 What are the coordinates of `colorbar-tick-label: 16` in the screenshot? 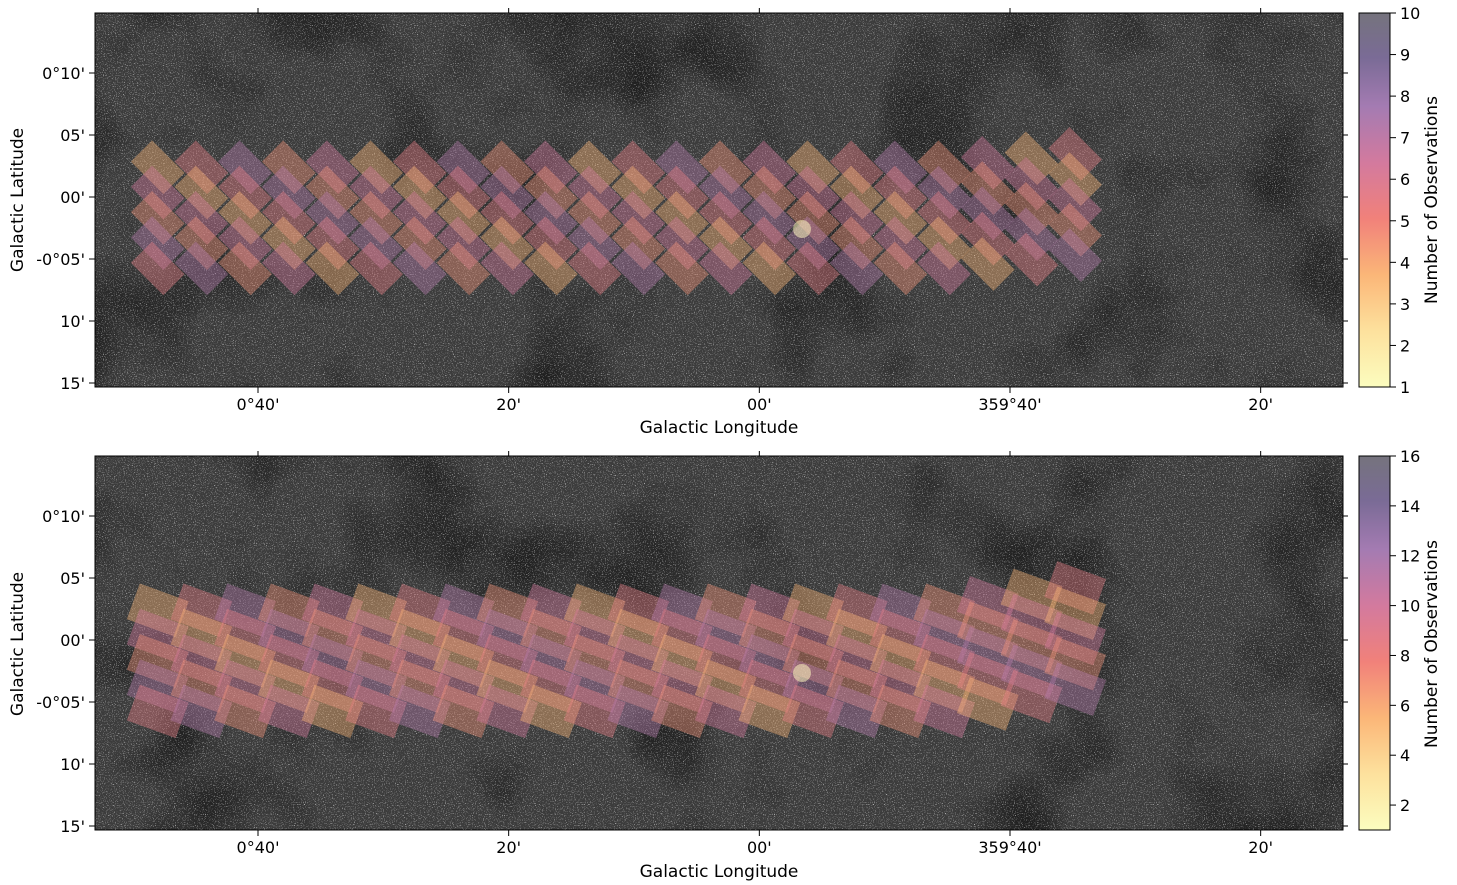 It's located at (1410, 456).